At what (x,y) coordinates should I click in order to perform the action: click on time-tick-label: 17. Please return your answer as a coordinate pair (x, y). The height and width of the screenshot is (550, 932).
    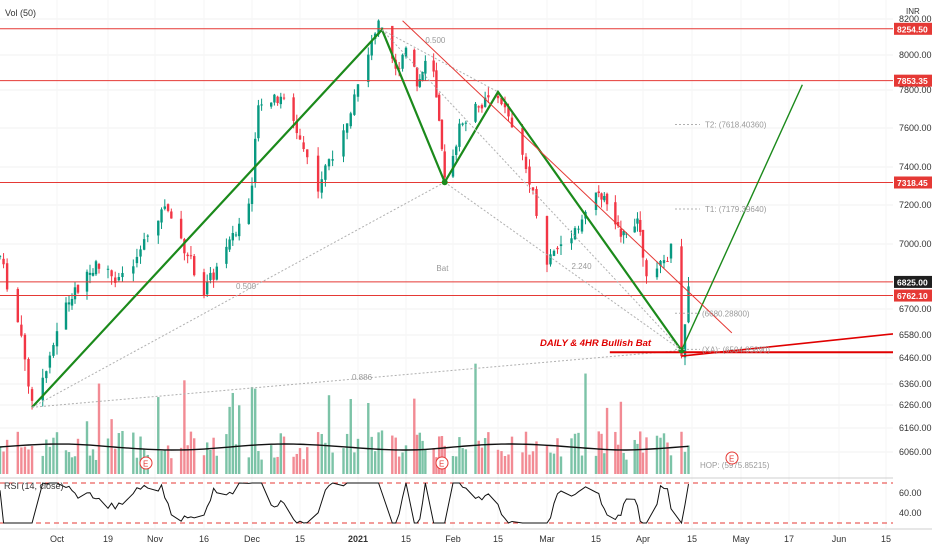
    Looking at the image, I should click on (789, 539).